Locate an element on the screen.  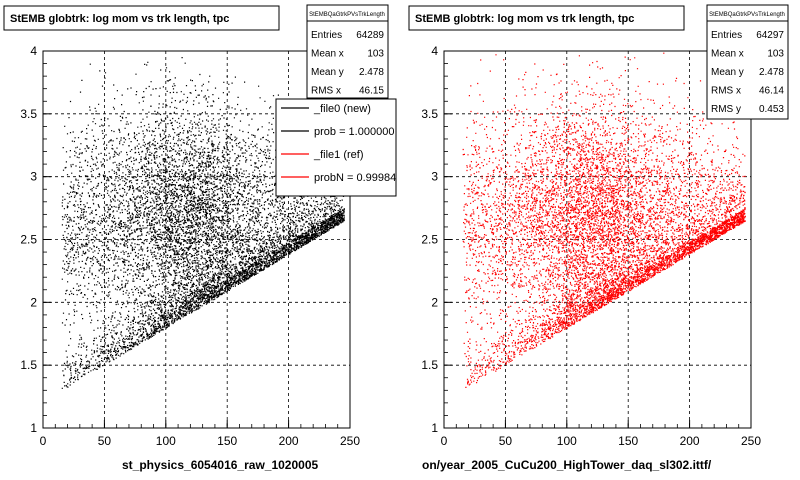
left-title-box is located at coordinates (141, 18).